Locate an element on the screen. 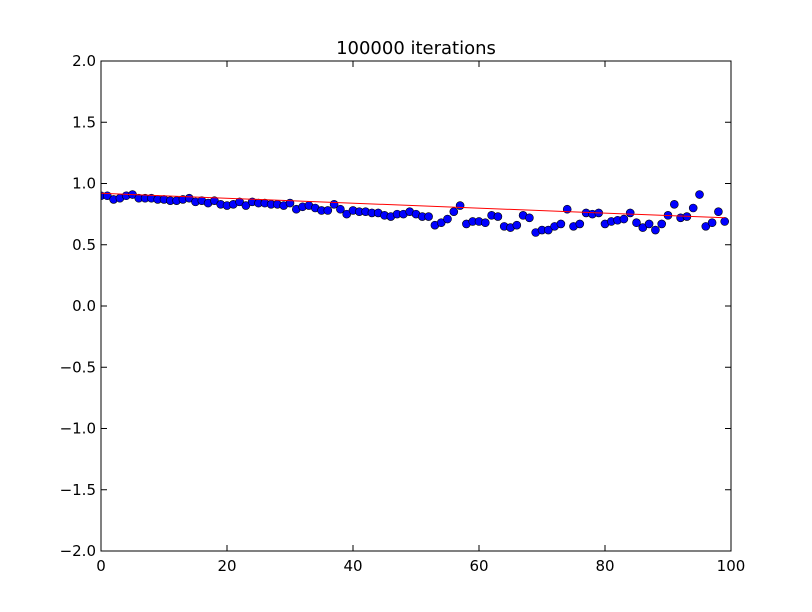 The height and width of the screenshot is (612, 812). y-tick-label: 1.5 is located at coordinates (84, 122).